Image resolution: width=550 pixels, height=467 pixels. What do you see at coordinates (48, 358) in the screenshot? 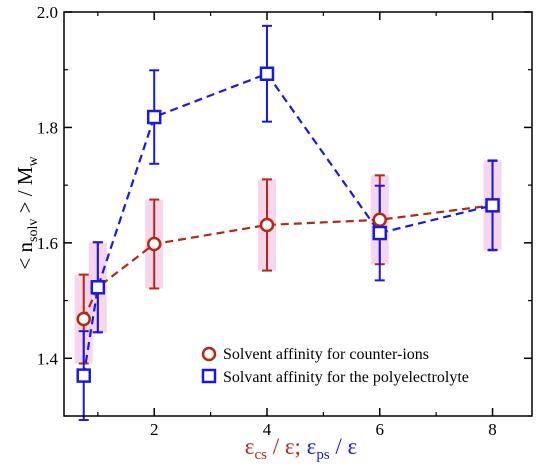
I see `y-tick-label: 1.4` at bounding box center [48, 358].